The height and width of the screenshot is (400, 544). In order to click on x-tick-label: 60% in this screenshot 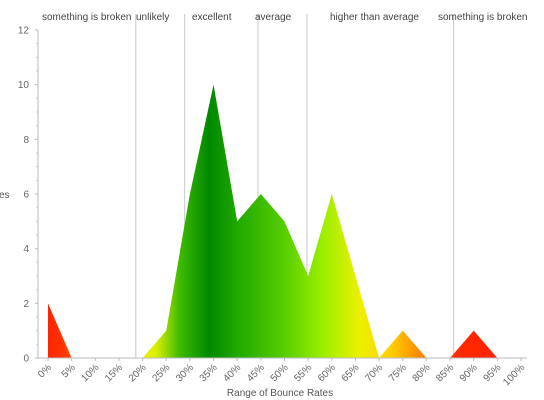, I will do `click(327, 373)`.